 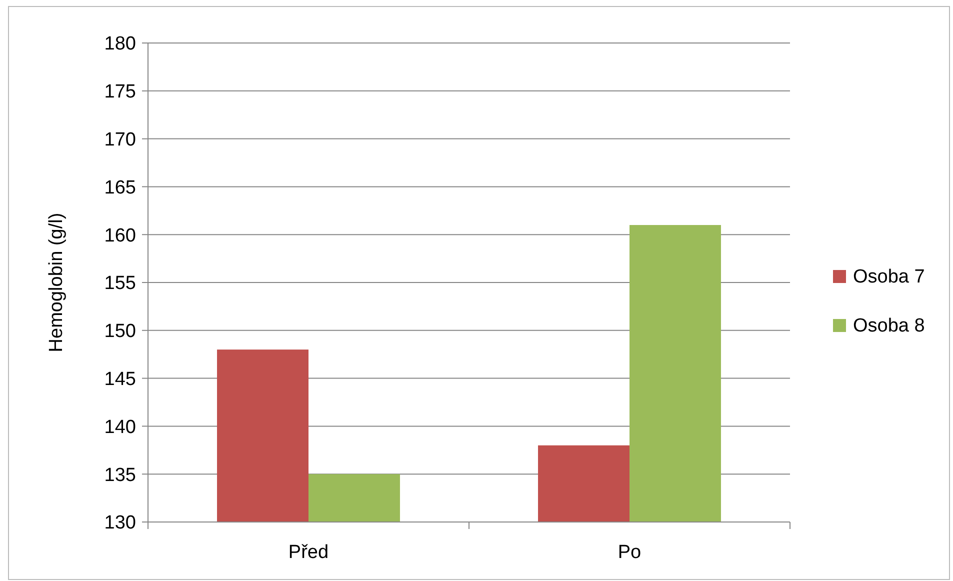 What do you see at coordinates (120, 523) in the screenshot?
I see `y-tick-label: 130` at bounding box center [120, 523].